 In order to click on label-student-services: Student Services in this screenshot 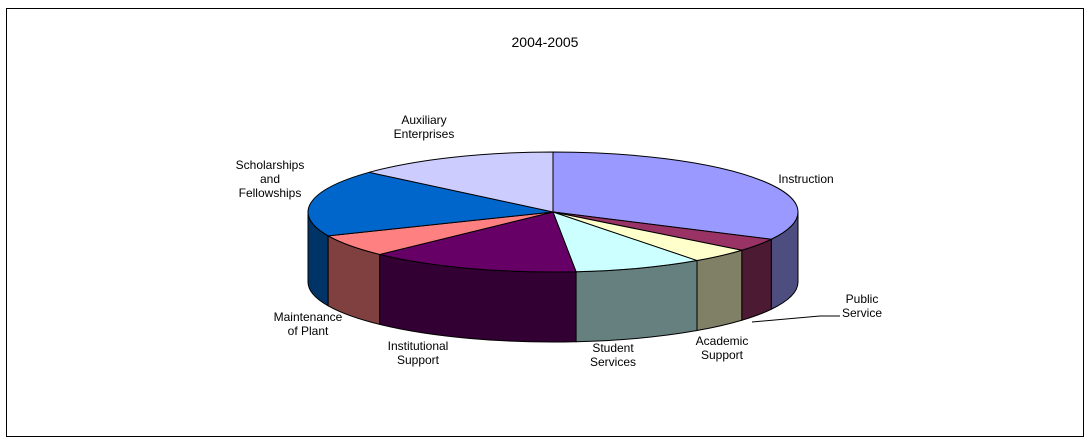, I will do `click(613, 355)`.